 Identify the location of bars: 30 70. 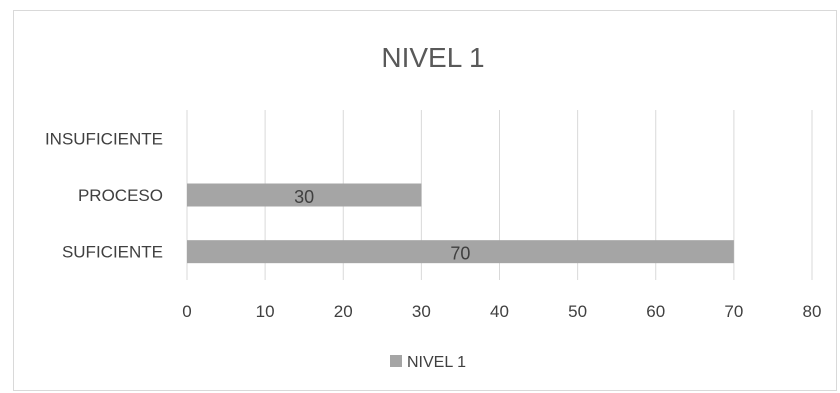
(460, 223).